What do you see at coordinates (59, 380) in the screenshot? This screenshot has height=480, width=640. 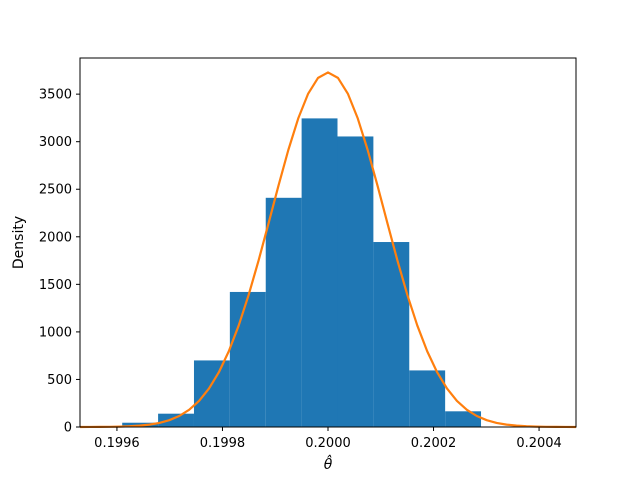 I see `y-tick-label: 500` at bounding box center [59, 380].